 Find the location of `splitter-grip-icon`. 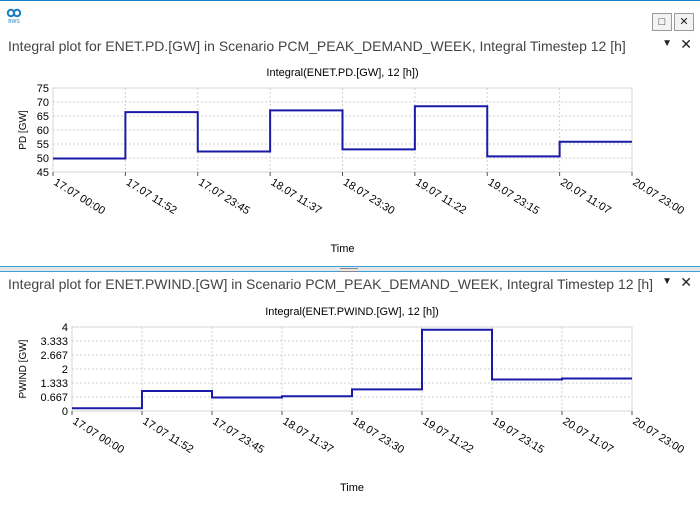

splitter-grip-icon is located at coordinates (349, 270).